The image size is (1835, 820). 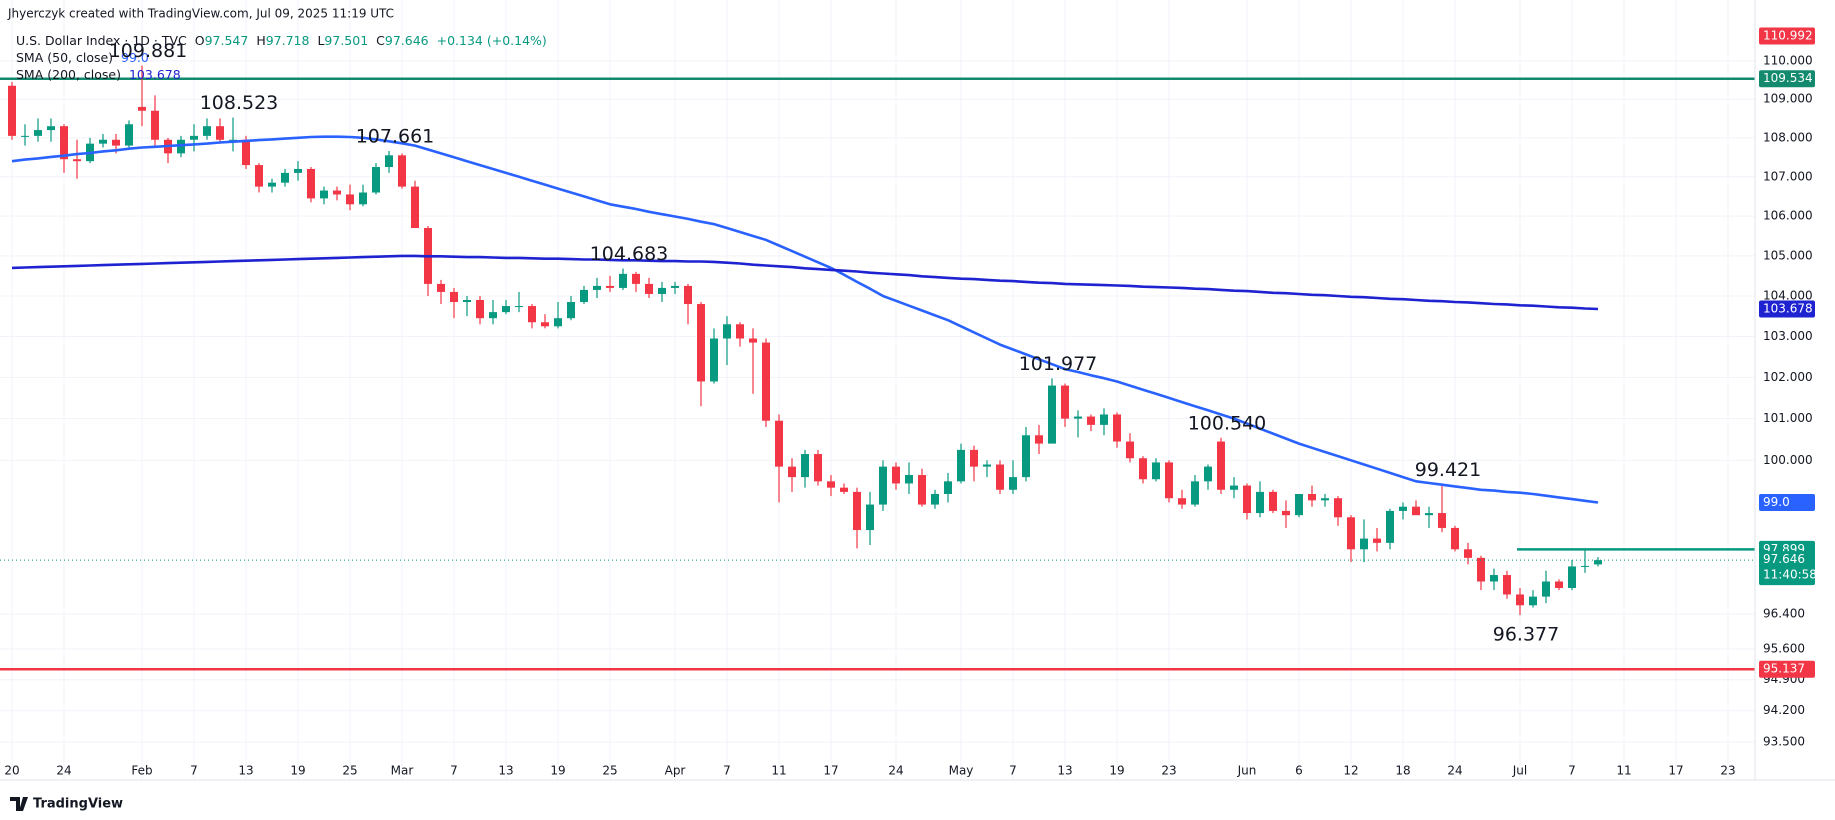 I want to click on price-label: 95.137, so click(x=1784, y=669).